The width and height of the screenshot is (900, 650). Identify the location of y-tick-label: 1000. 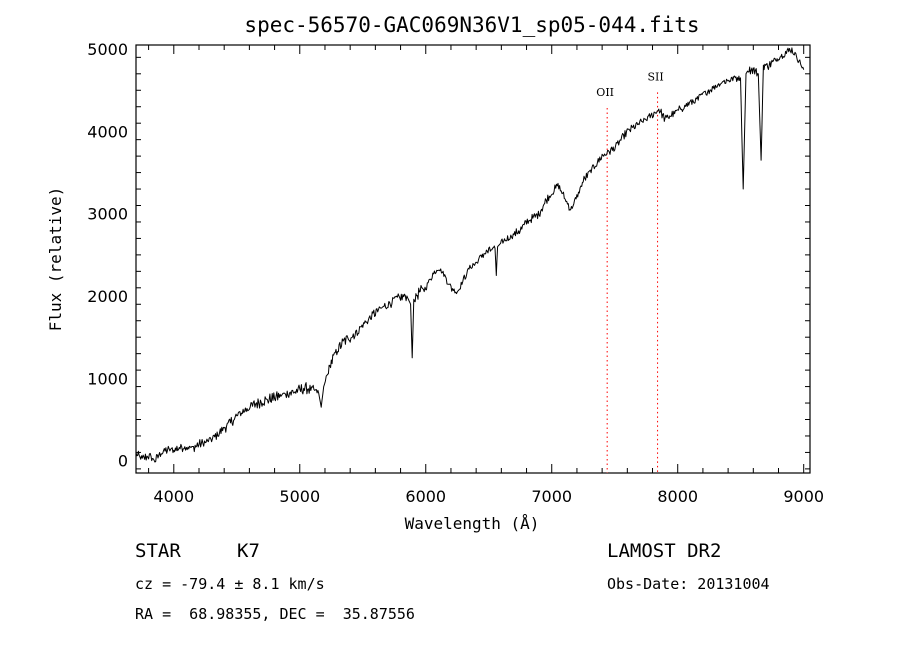
(107, 378).